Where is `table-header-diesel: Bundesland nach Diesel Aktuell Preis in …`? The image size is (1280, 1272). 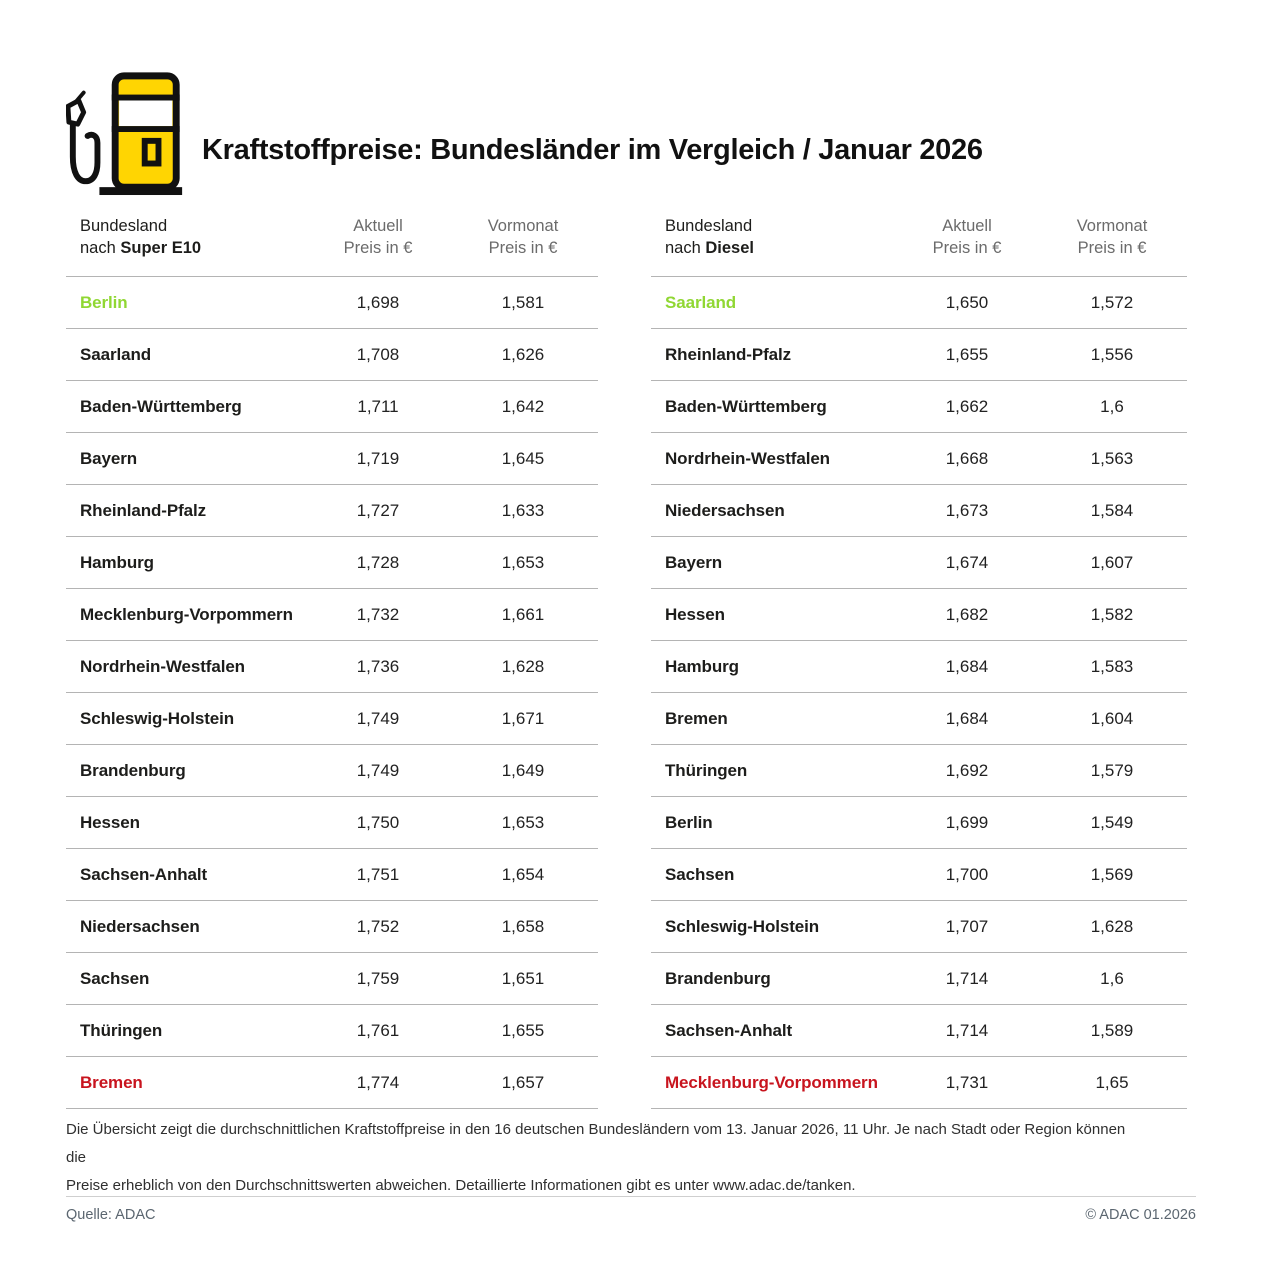
table-header-diesel: Bundesland nach Diesel Aktuell Preis in … is located at coordinates (919, 246).